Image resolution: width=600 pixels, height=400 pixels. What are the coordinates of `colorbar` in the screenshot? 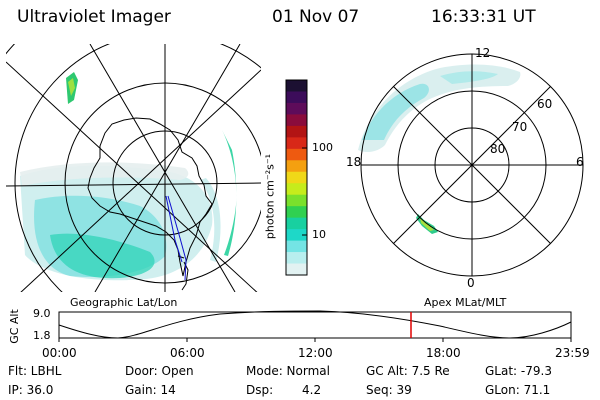 It's located at (296, 177).